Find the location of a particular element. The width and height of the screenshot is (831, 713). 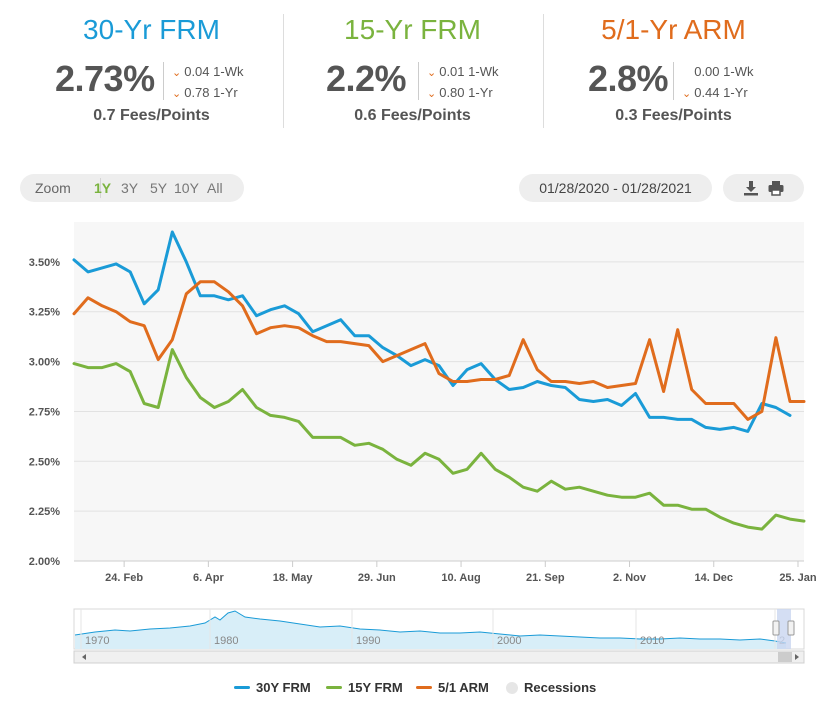

legend-item-15y-frm: 15Y FRM is located at coordinates (364, 687).